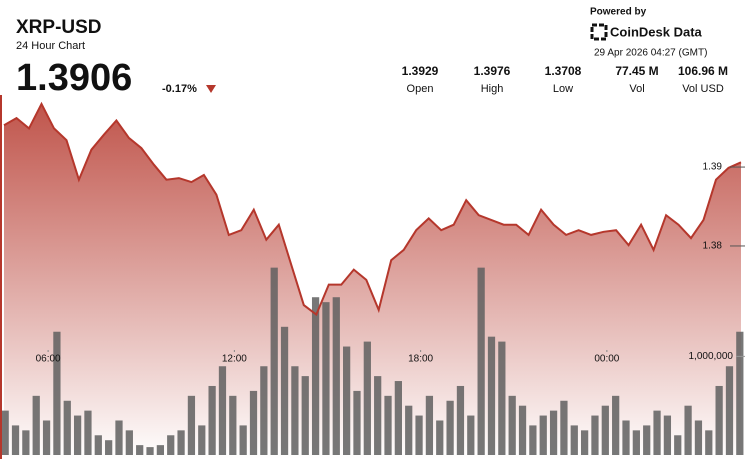  Describe the element at coordinates (492, 89) in the screenshot. I see `stat-label: High` at that location.